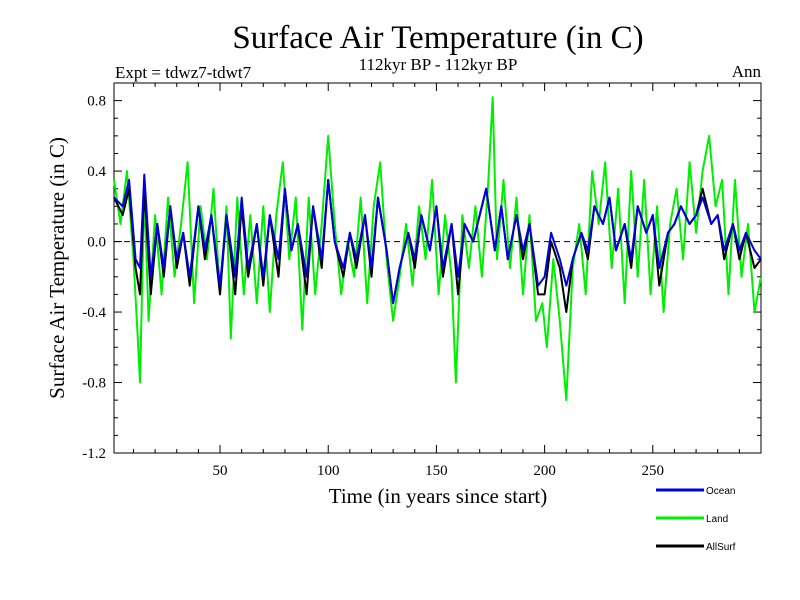 The image size is (800, 600). Describe the element at coordinates (94, 313) in the screenshot. I see `y-tick-label: -0.4` at that location.